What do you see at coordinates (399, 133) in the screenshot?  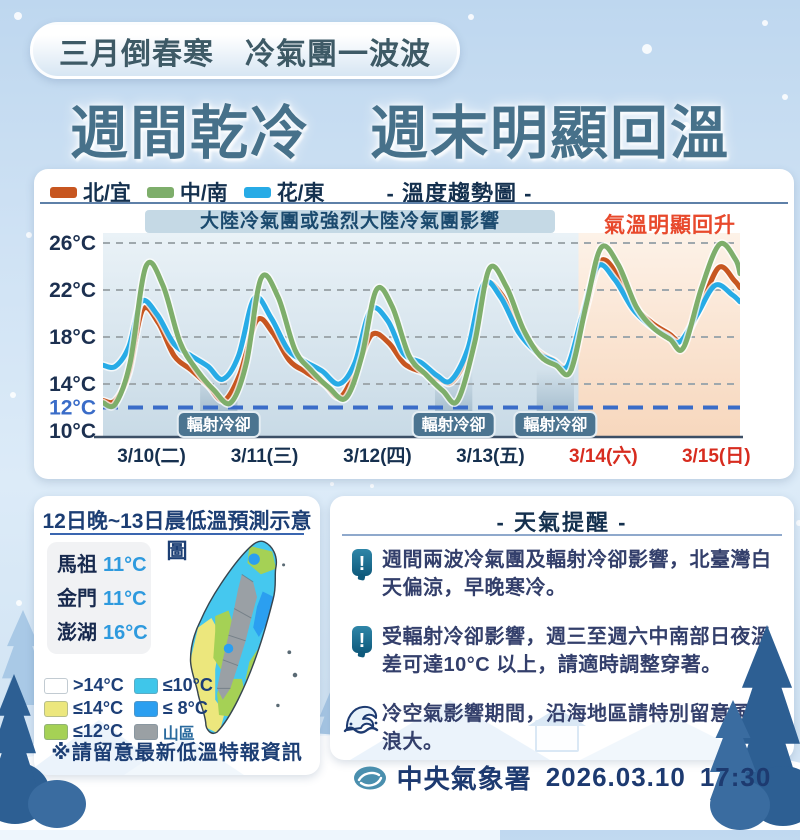 I see `page-title: 週間乾冷 週末明顯回溫` at bounding box center [399, 133].